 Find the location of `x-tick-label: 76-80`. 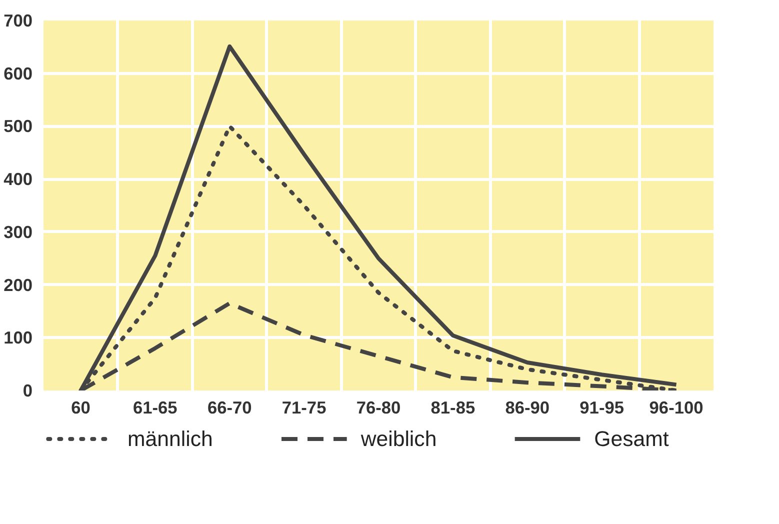

x-tick-label: 76-80 is located at coordinates (378, 408).